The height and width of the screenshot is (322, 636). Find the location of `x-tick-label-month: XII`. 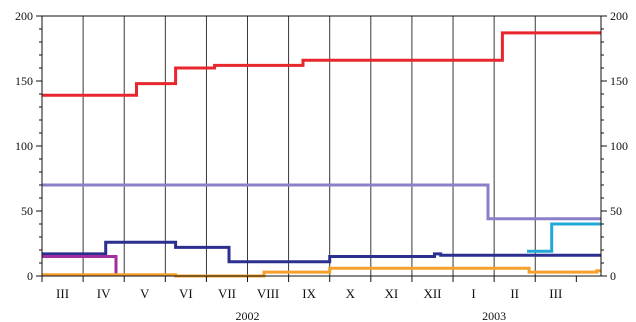

x-tick-label-month: XII is located at coordinates (432, 293).